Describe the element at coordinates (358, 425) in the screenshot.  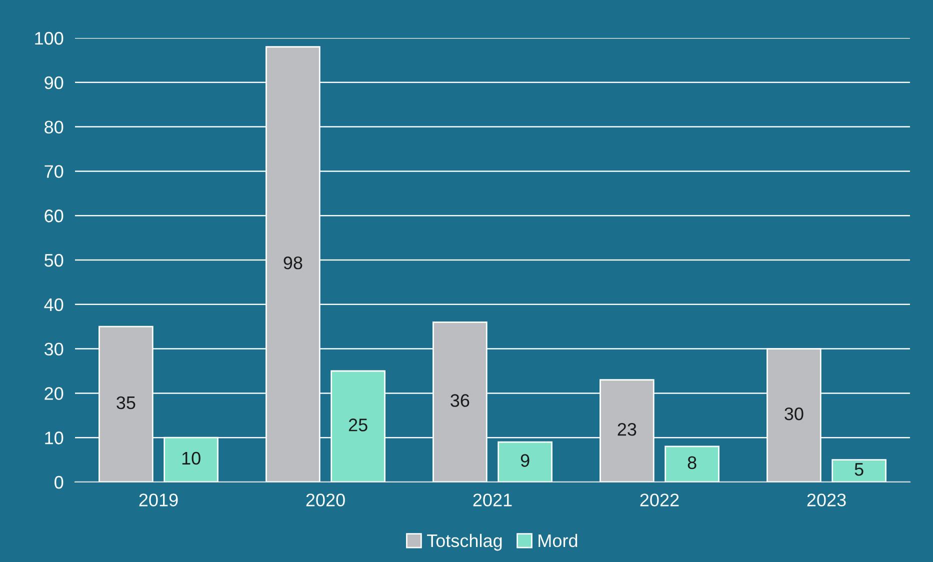
I see `data-label: 25` at that location.